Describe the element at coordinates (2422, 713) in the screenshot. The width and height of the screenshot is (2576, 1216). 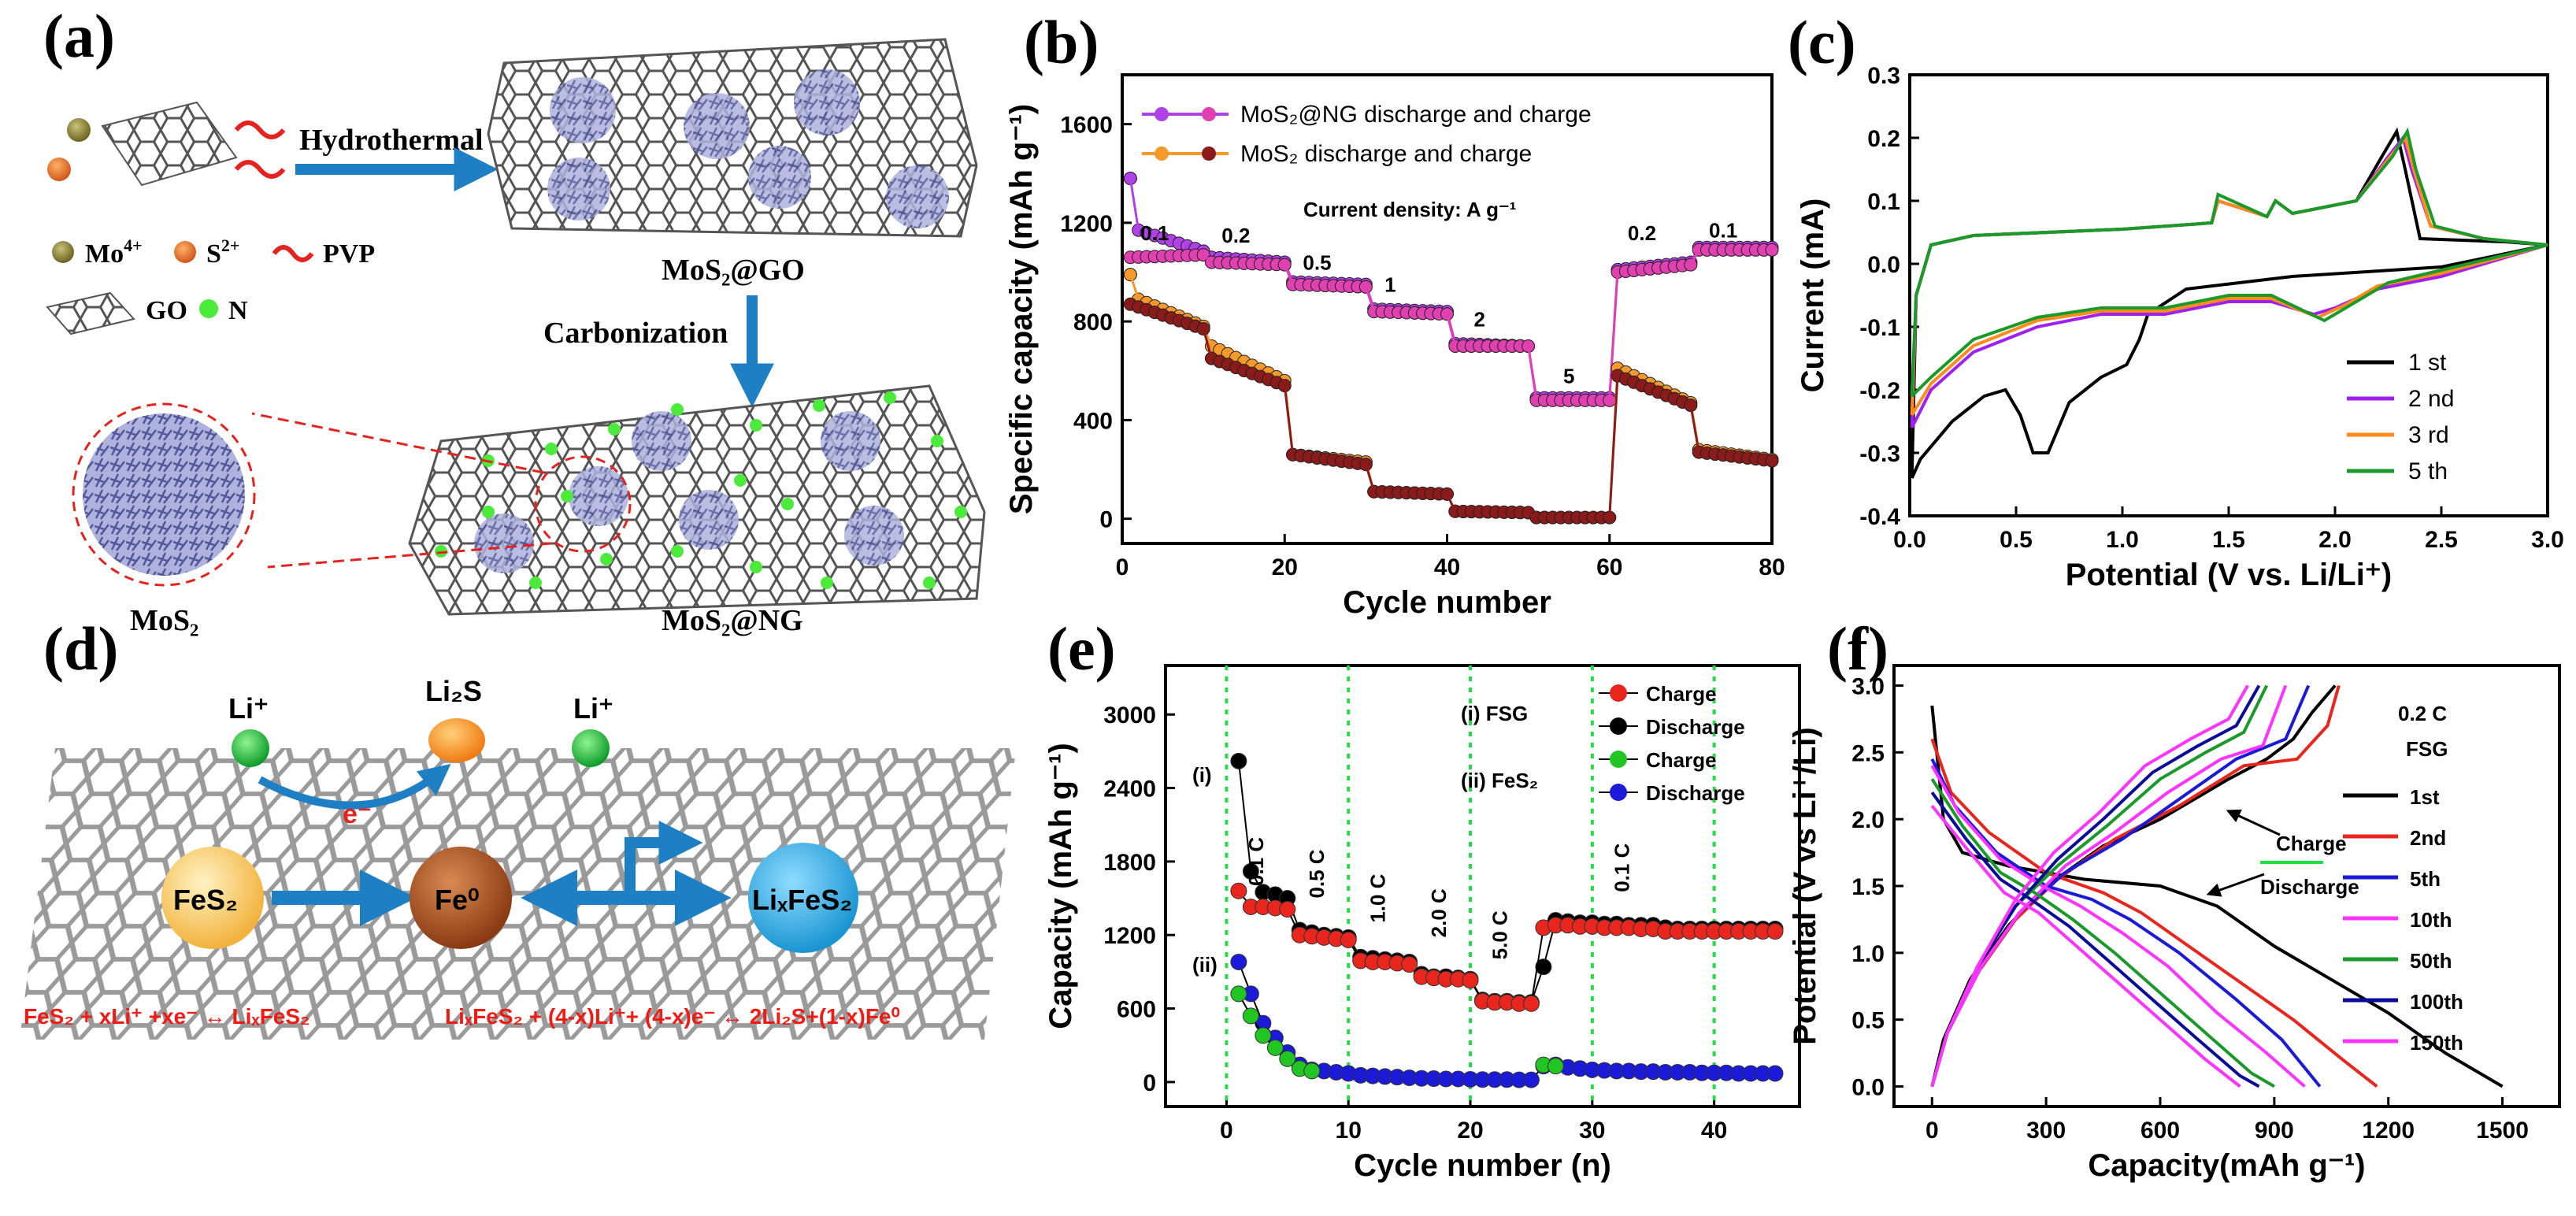
I see `rate-header: 0.2 C` at that location.